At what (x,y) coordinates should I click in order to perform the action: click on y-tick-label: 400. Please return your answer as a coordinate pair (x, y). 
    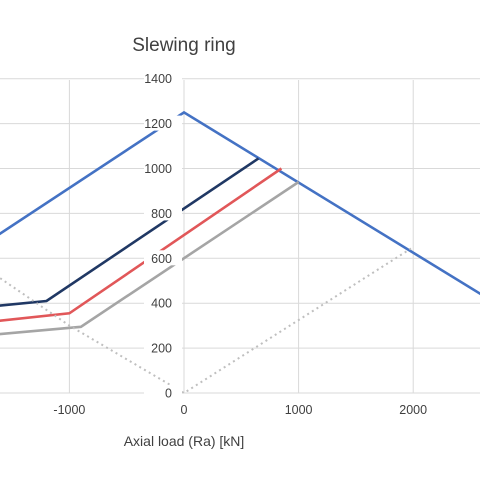
    Looking at the image, I should click on (161, 304).